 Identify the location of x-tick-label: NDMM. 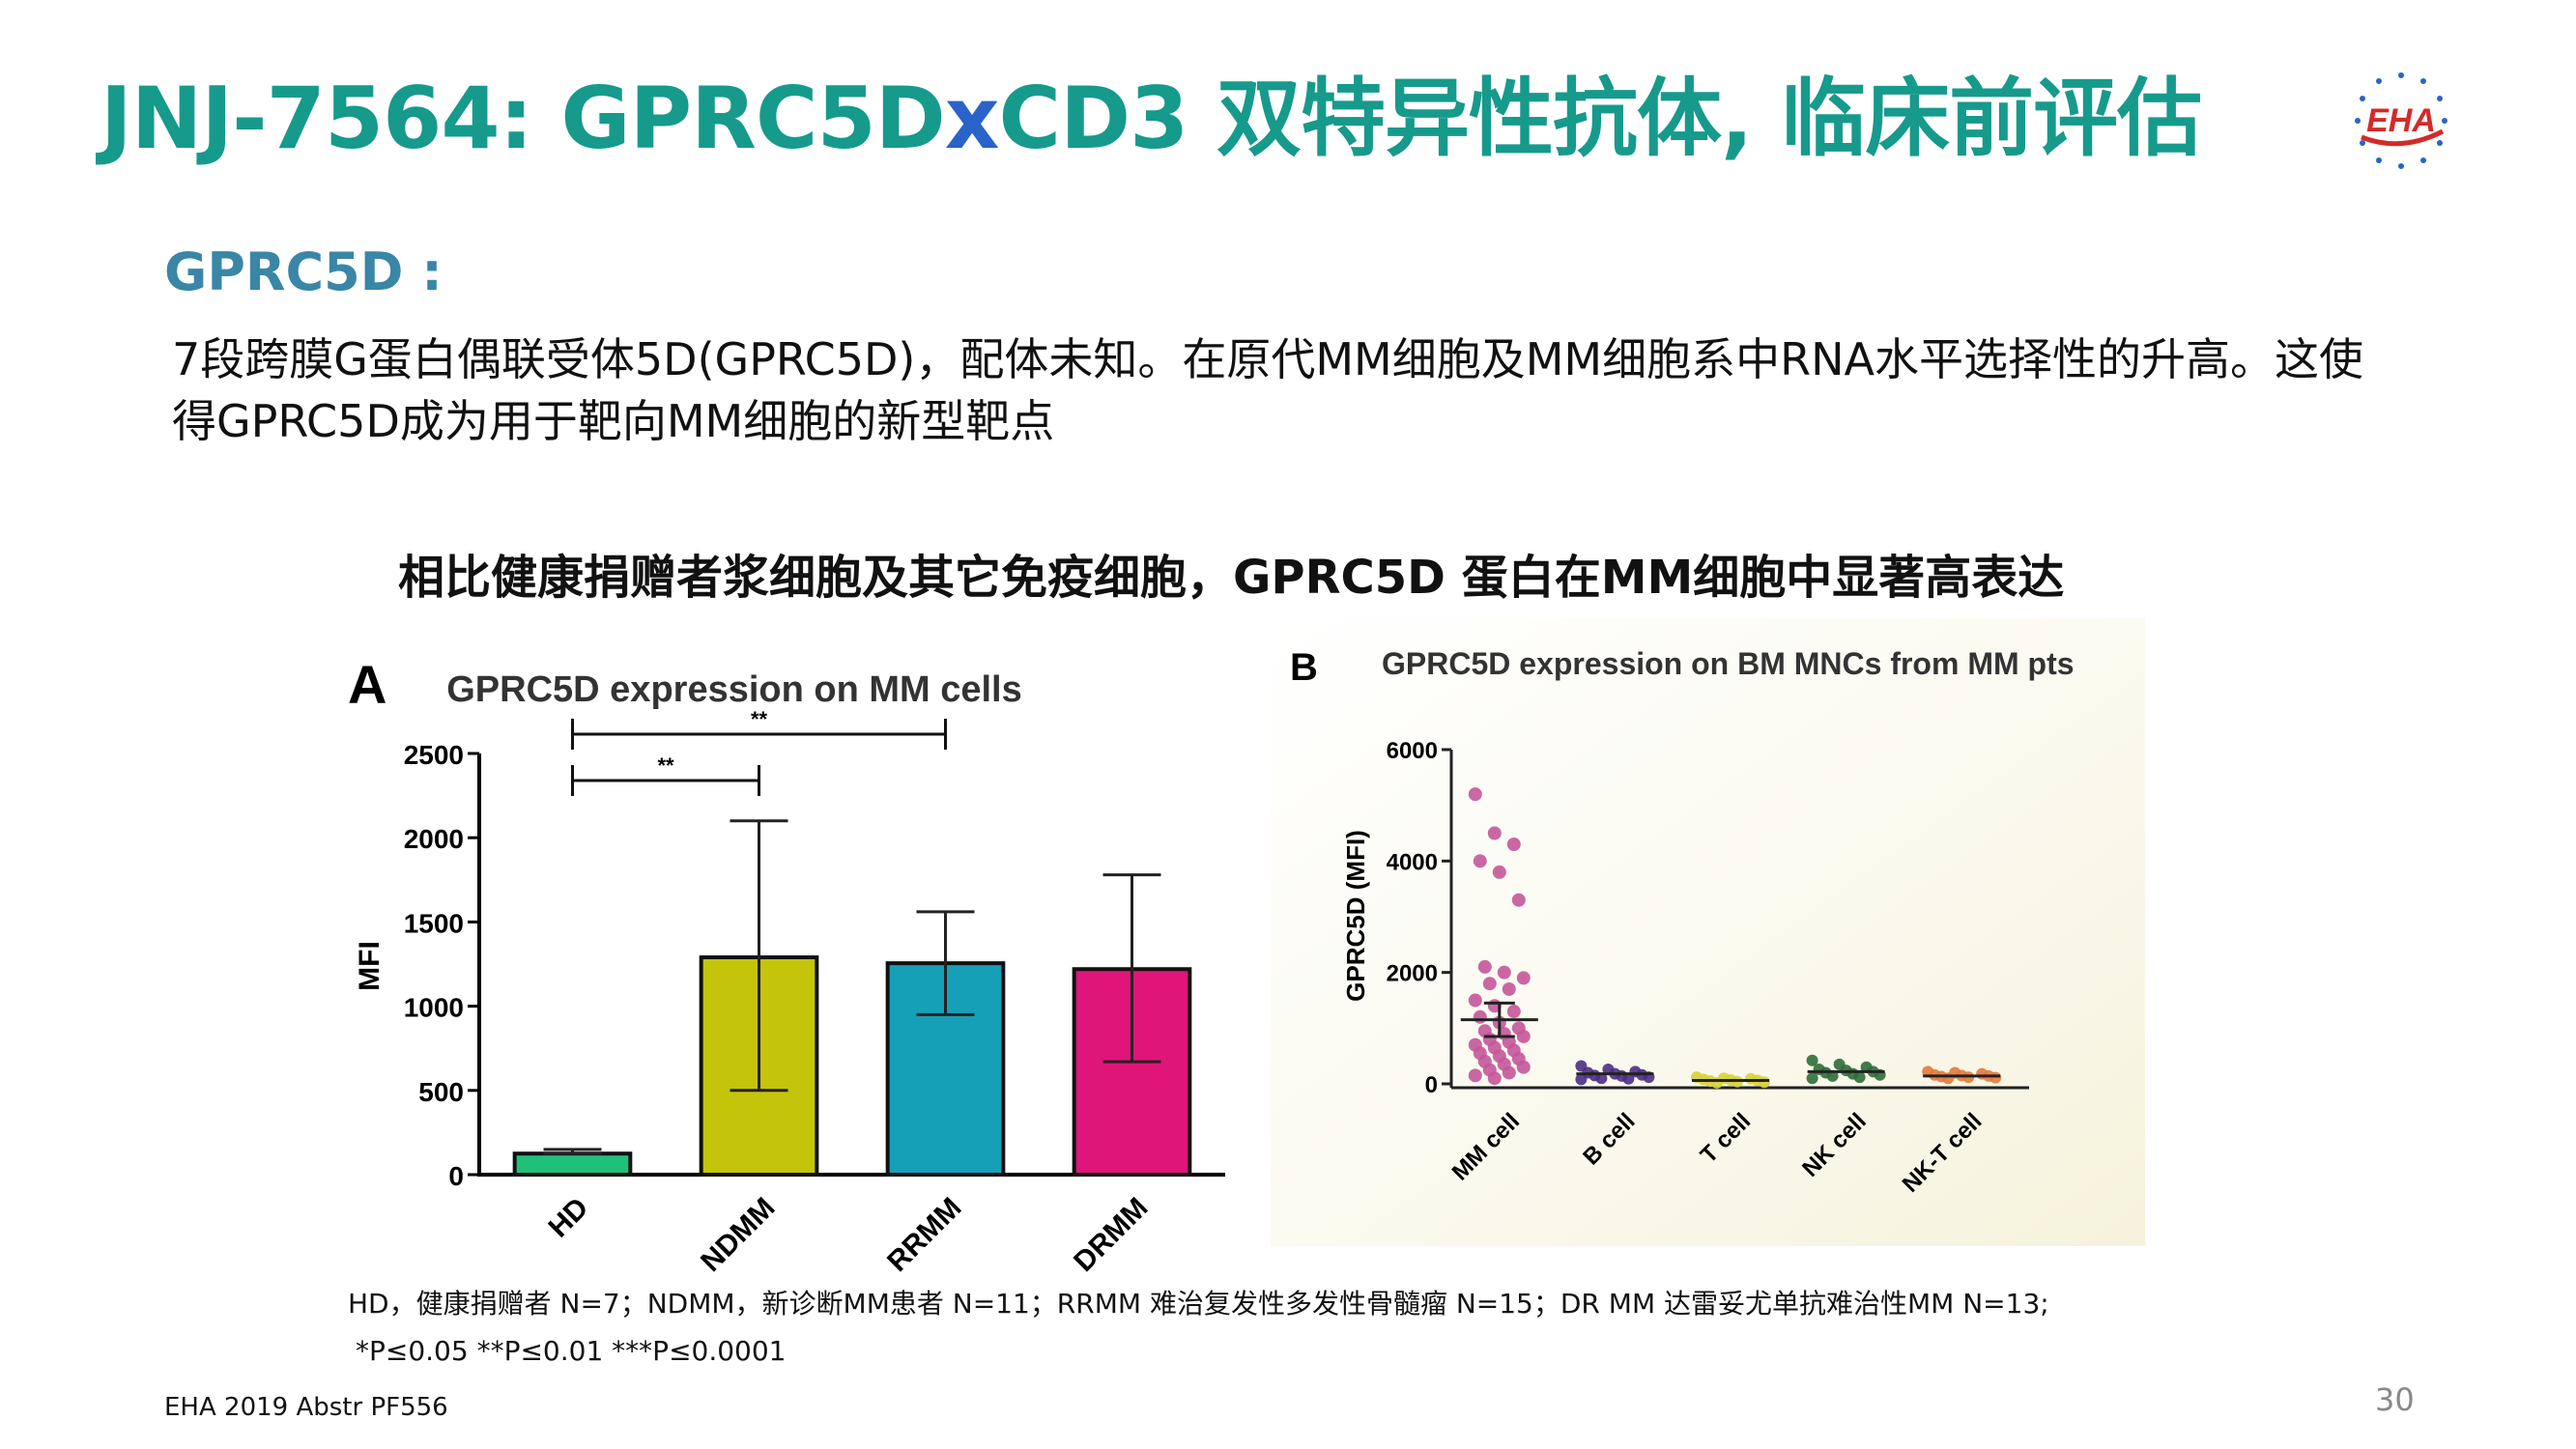
(738, 1235).